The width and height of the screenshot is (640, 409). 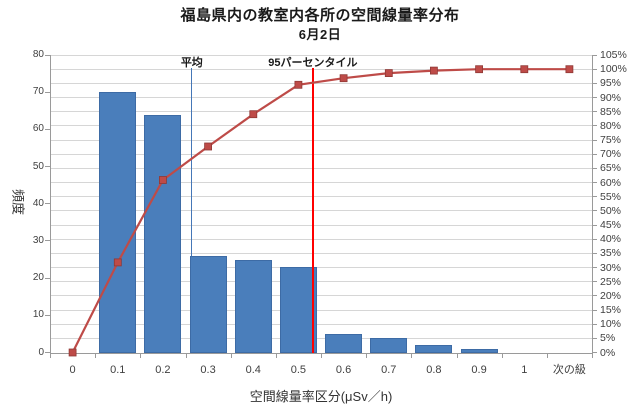 What do you see at coordinates (611, 154) in the screenshot?
I see `right-axis-tick-label: 70%` at bounding box center [611, 154].